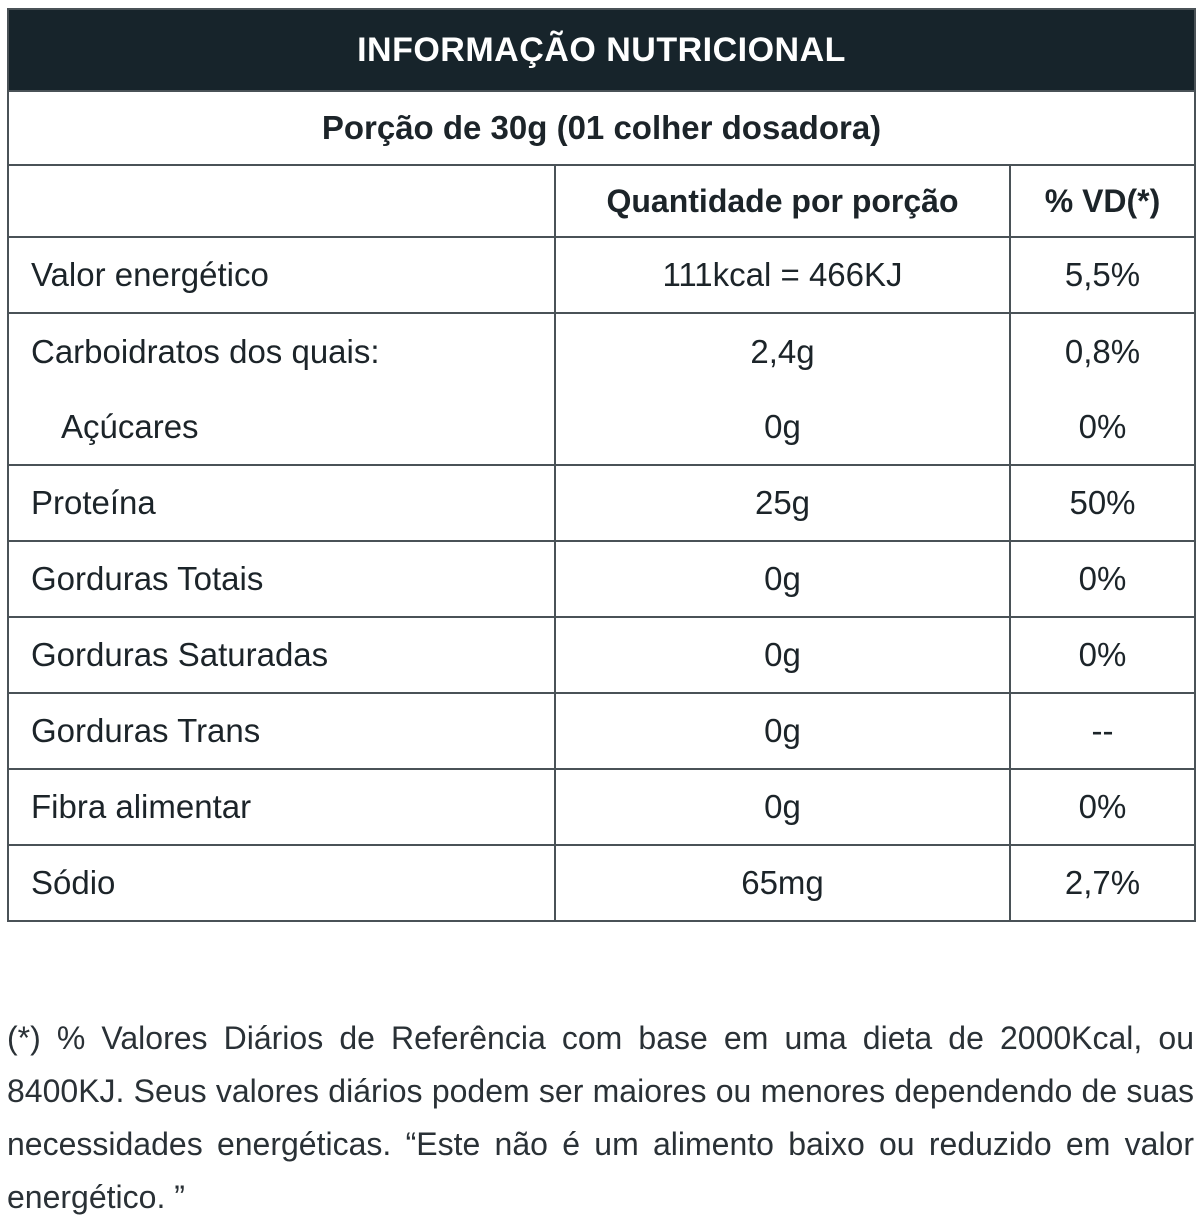 The image size is (1200, 1224). I want to click on nutrient-dv-group: 0,8% 0%, so click(1102, 389).